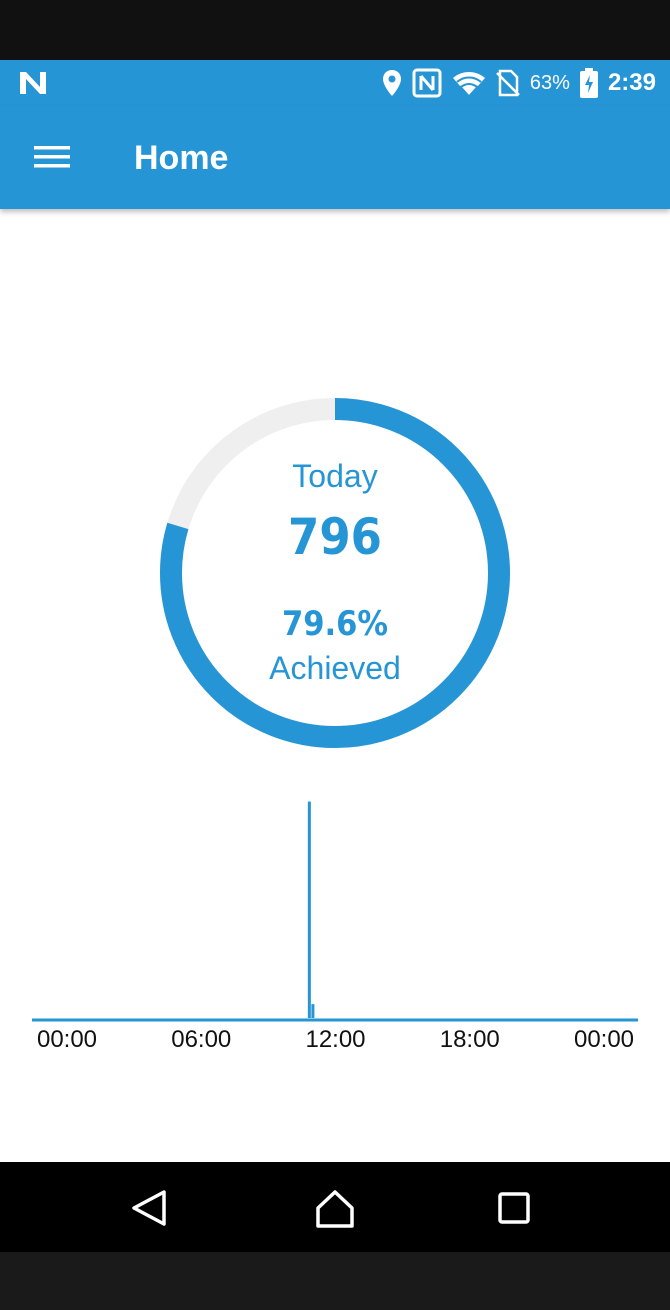 This screenshot has width=670, height=1310. I want to click on top-system-area, so click(335, 30).